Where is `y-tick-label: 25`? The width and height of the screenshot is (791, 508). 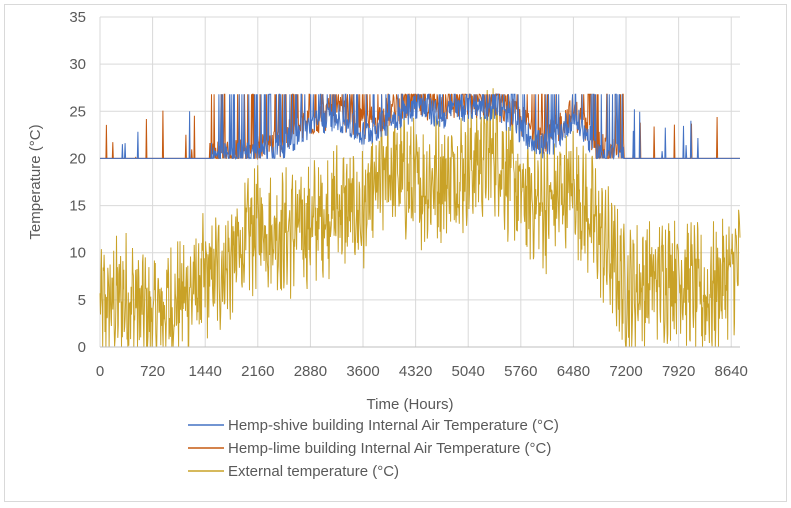
y-tick-label: 25 is located at coordinates (77, 111).